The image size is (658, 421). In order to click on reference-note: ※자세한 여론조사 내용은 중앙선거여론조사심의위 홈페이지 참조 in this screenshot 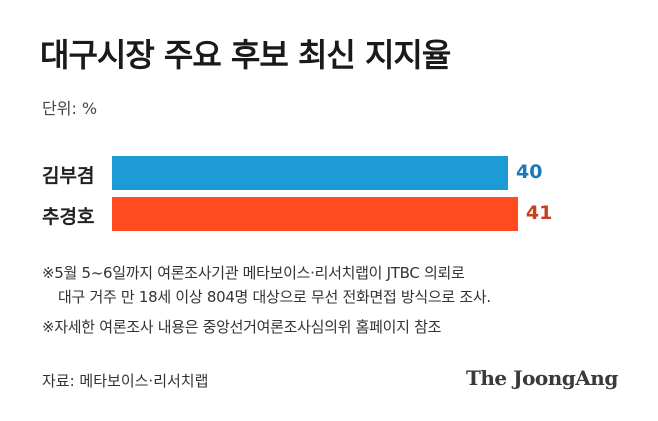, I will do `click(242, 327)`.